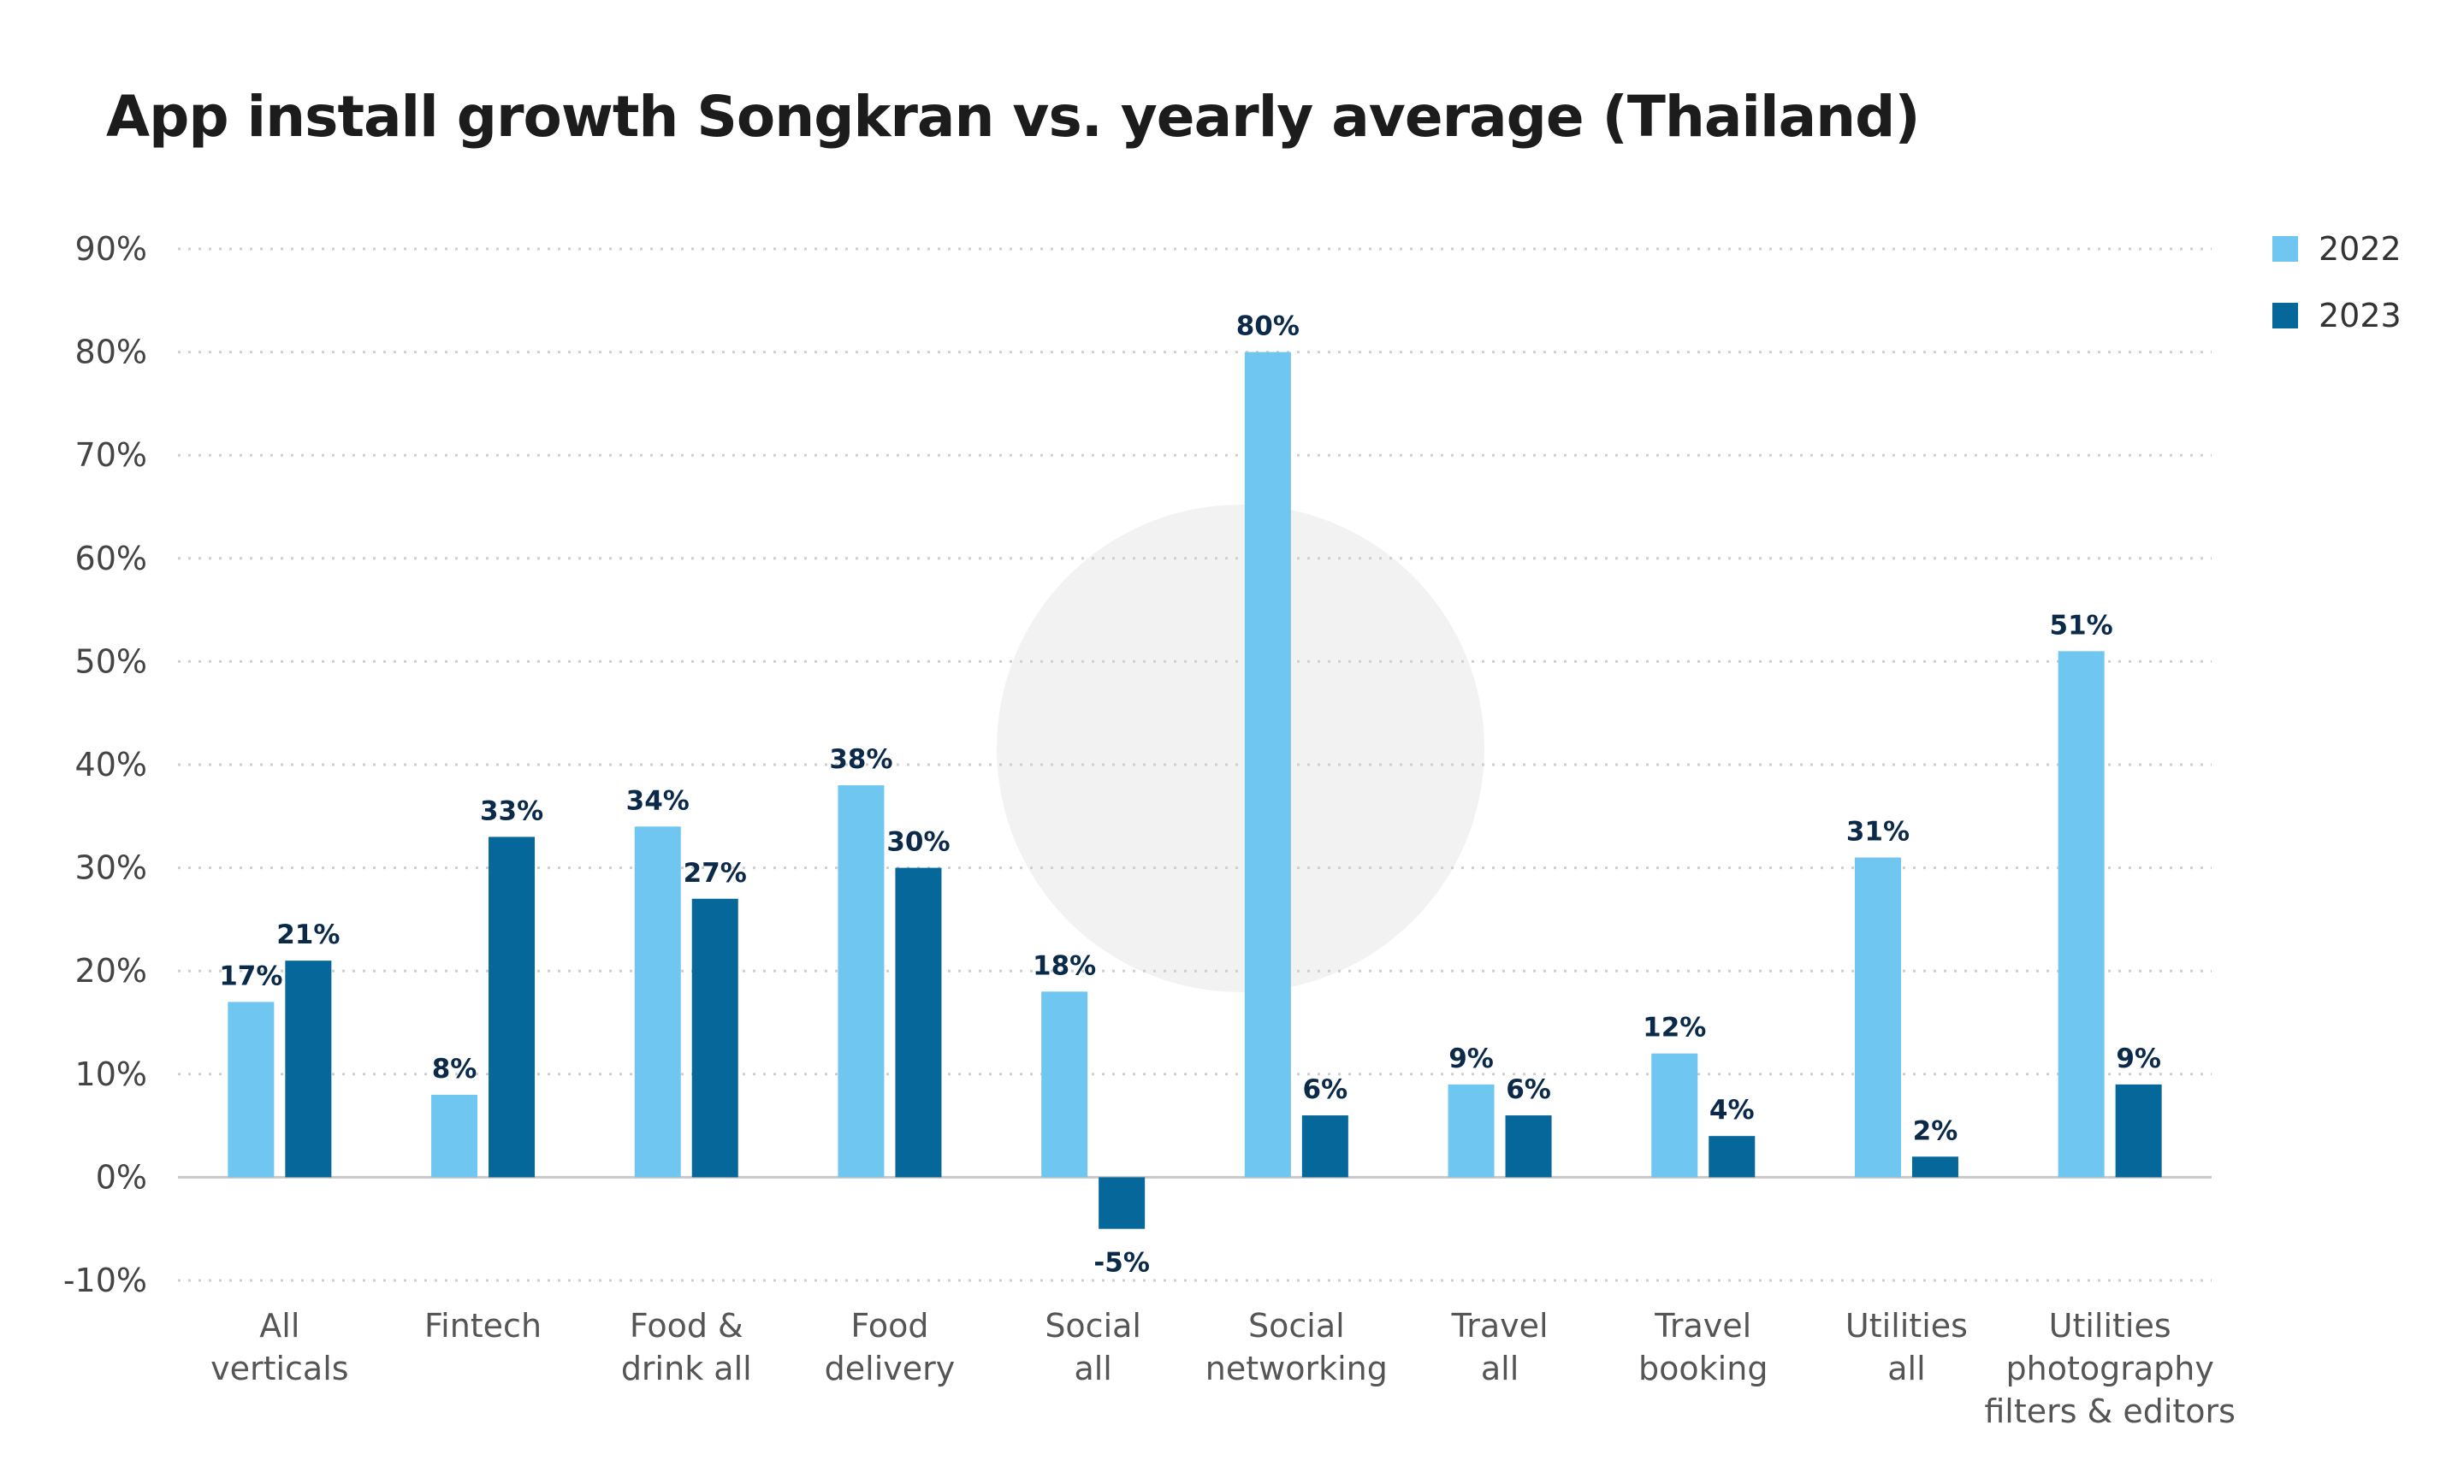 The width and height of the screenshot is (2464, 1484). I want to click on legend-label-2022: 2022, so click(2360, 249).